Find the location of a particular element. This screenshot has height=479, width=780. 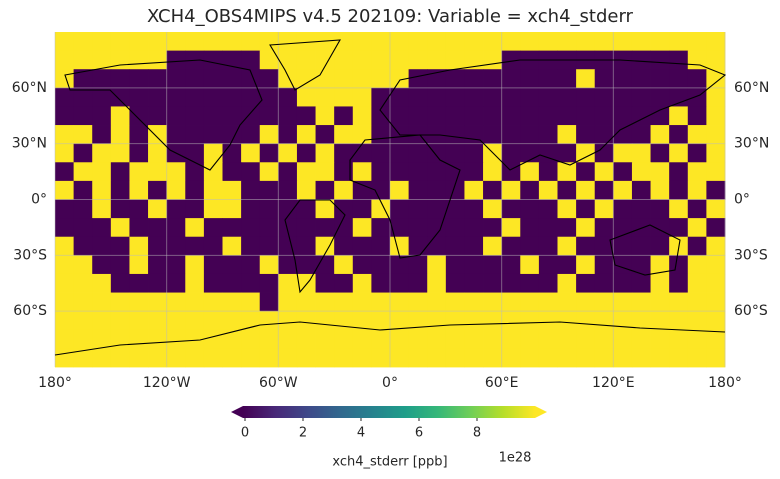

colorbar-tick-label: 8 is located at coordinates (477, 433).